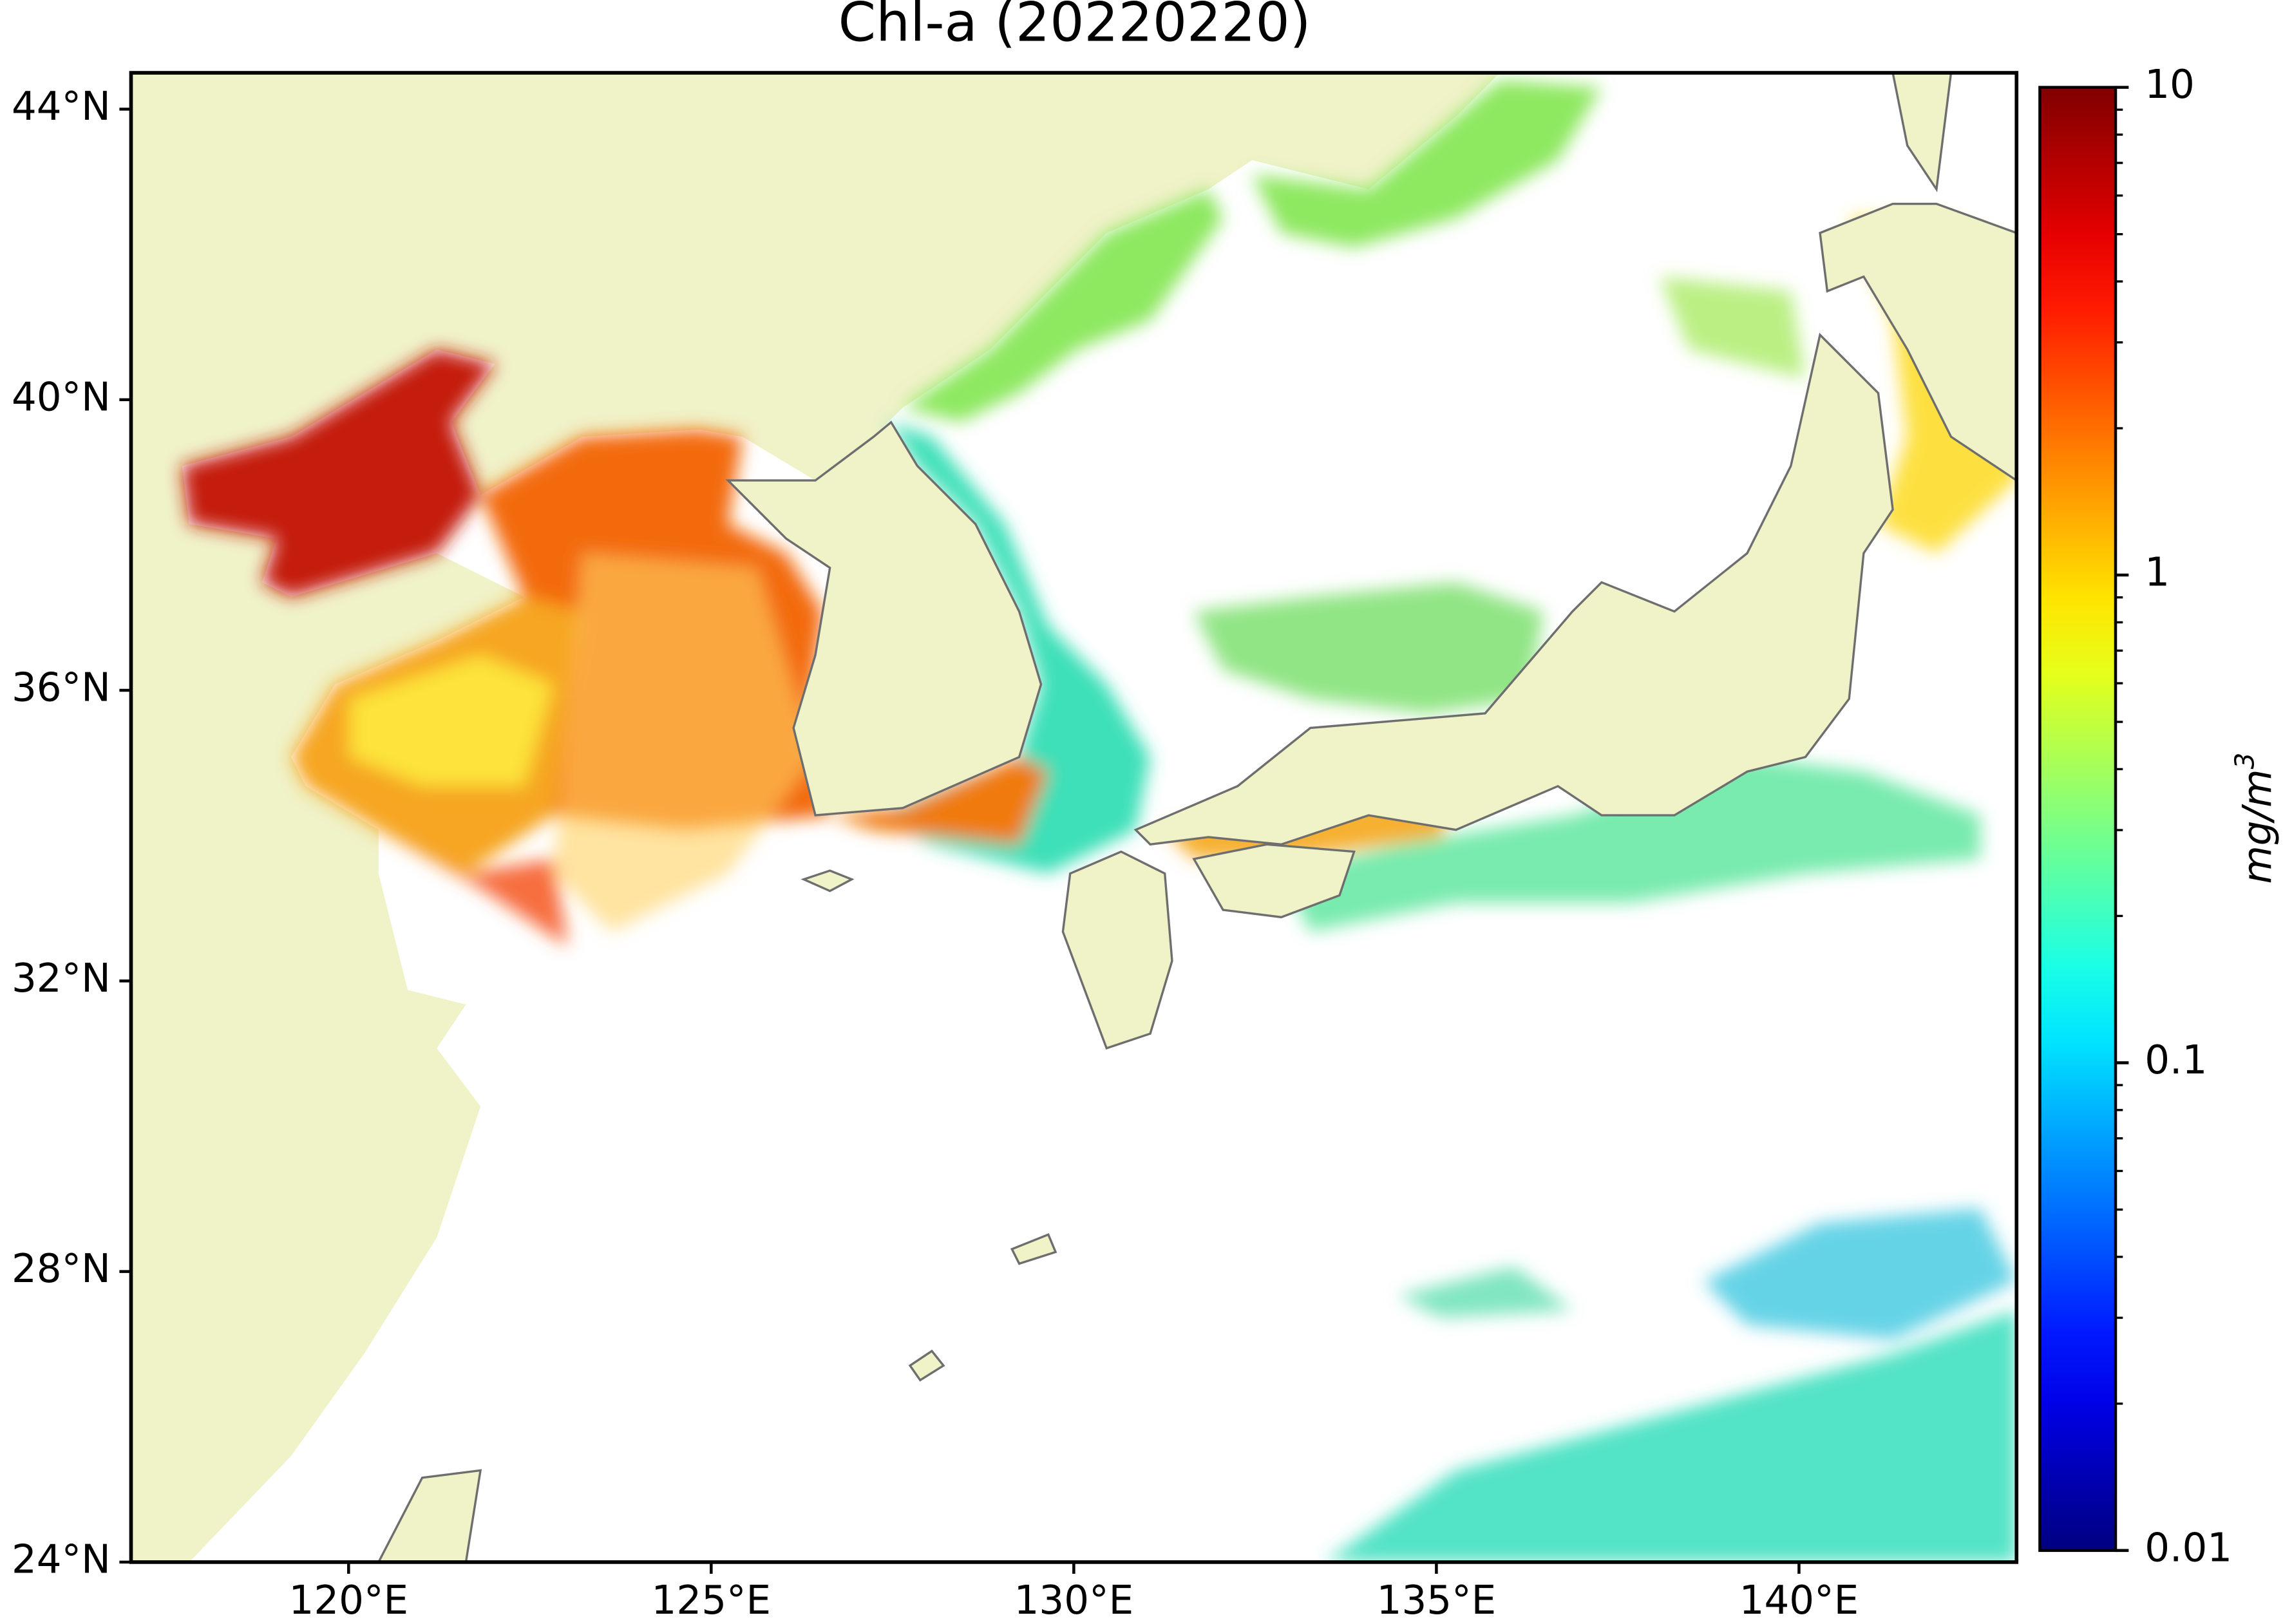  Describe the element at coordinates (61, 688) in the screenshot. I see `y-tick-label: 36°N` at that location.